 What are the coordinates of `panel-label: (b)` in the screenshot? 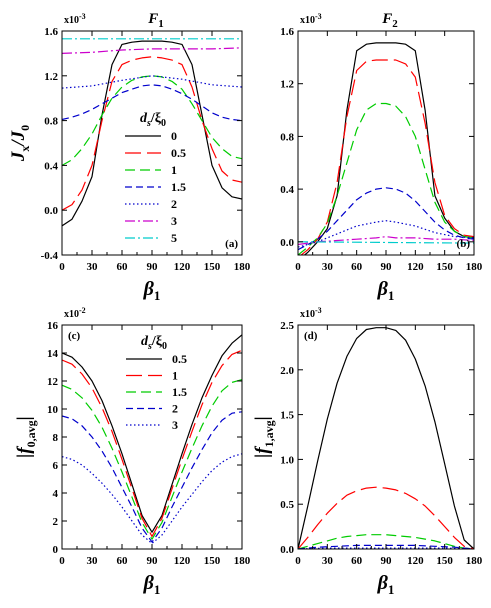 It's located at (464, 244).